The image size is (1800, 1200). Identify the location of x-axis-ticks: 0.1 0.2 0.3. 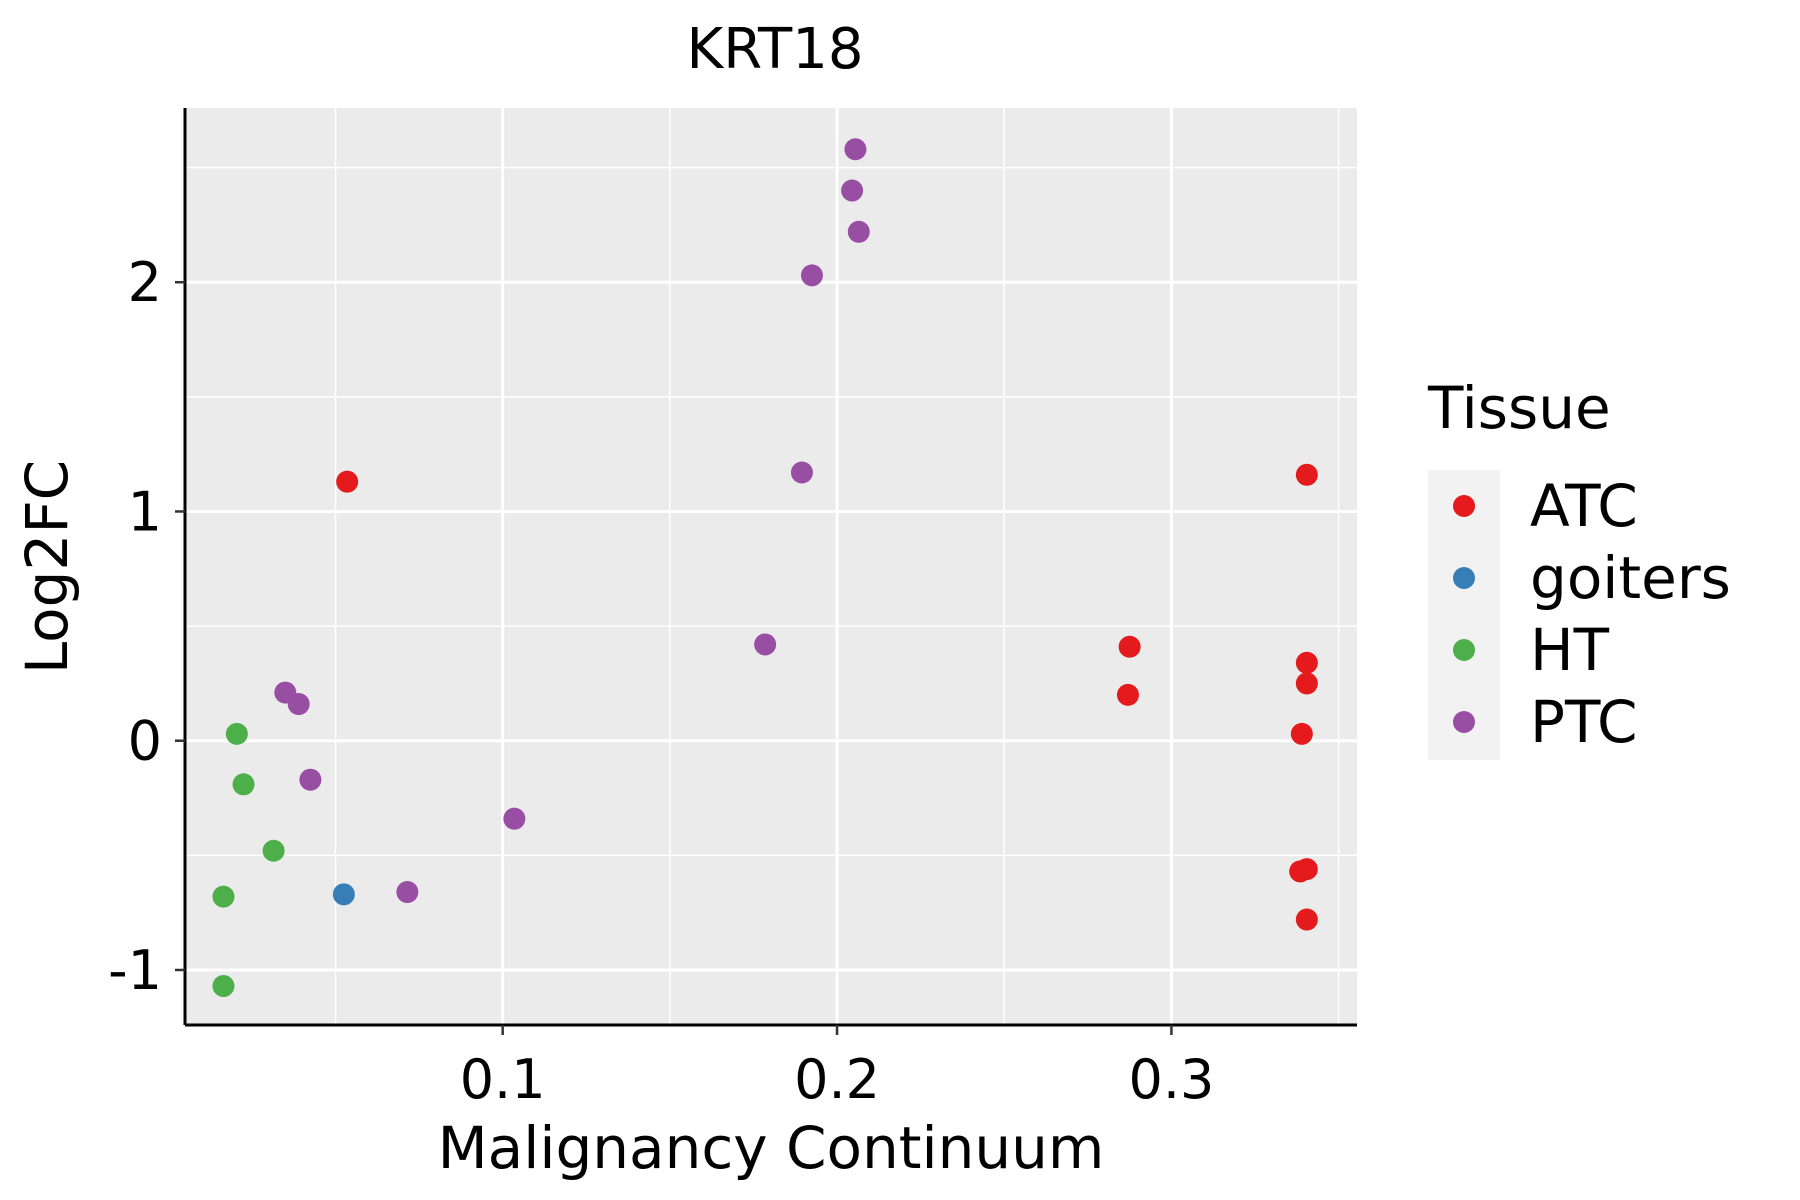
(837, 1068).